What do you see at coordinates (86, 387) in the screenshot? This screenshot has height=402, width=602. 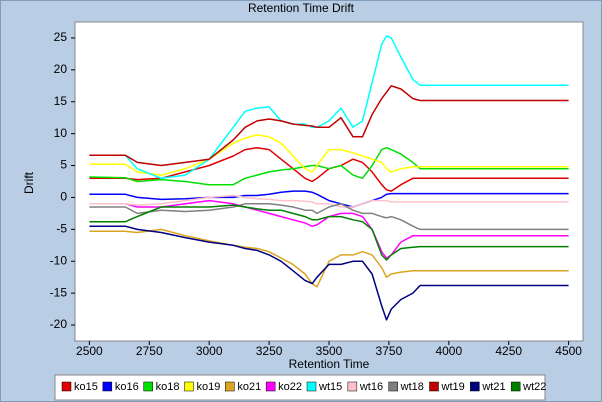 I see `legend-label: ko15` at bounding box center [86, 387].